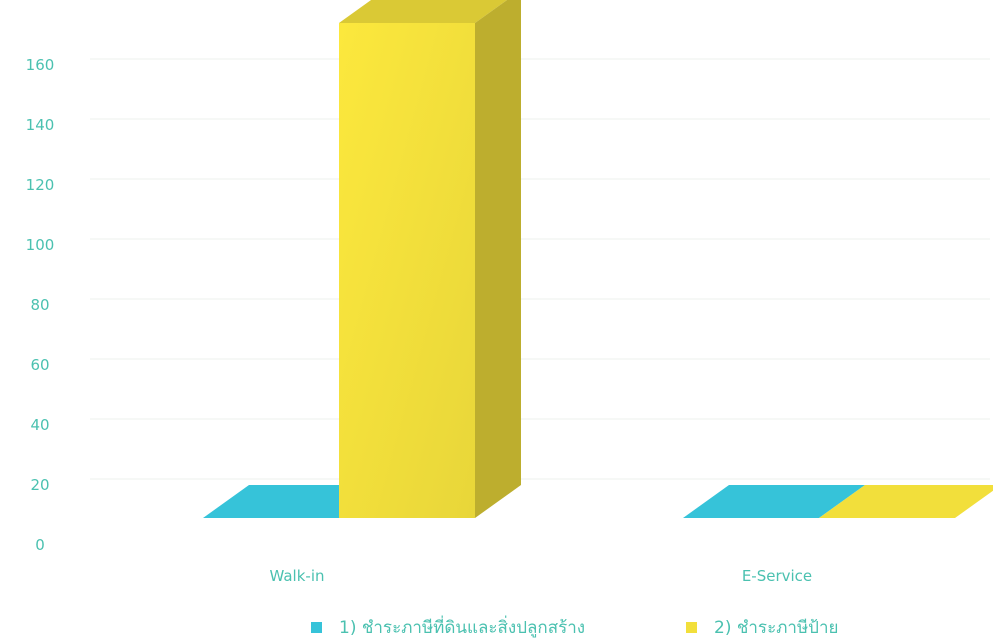 This screenshot has width=993, height=640. I want to click on y-tick-label: 20, so click(39, 485).